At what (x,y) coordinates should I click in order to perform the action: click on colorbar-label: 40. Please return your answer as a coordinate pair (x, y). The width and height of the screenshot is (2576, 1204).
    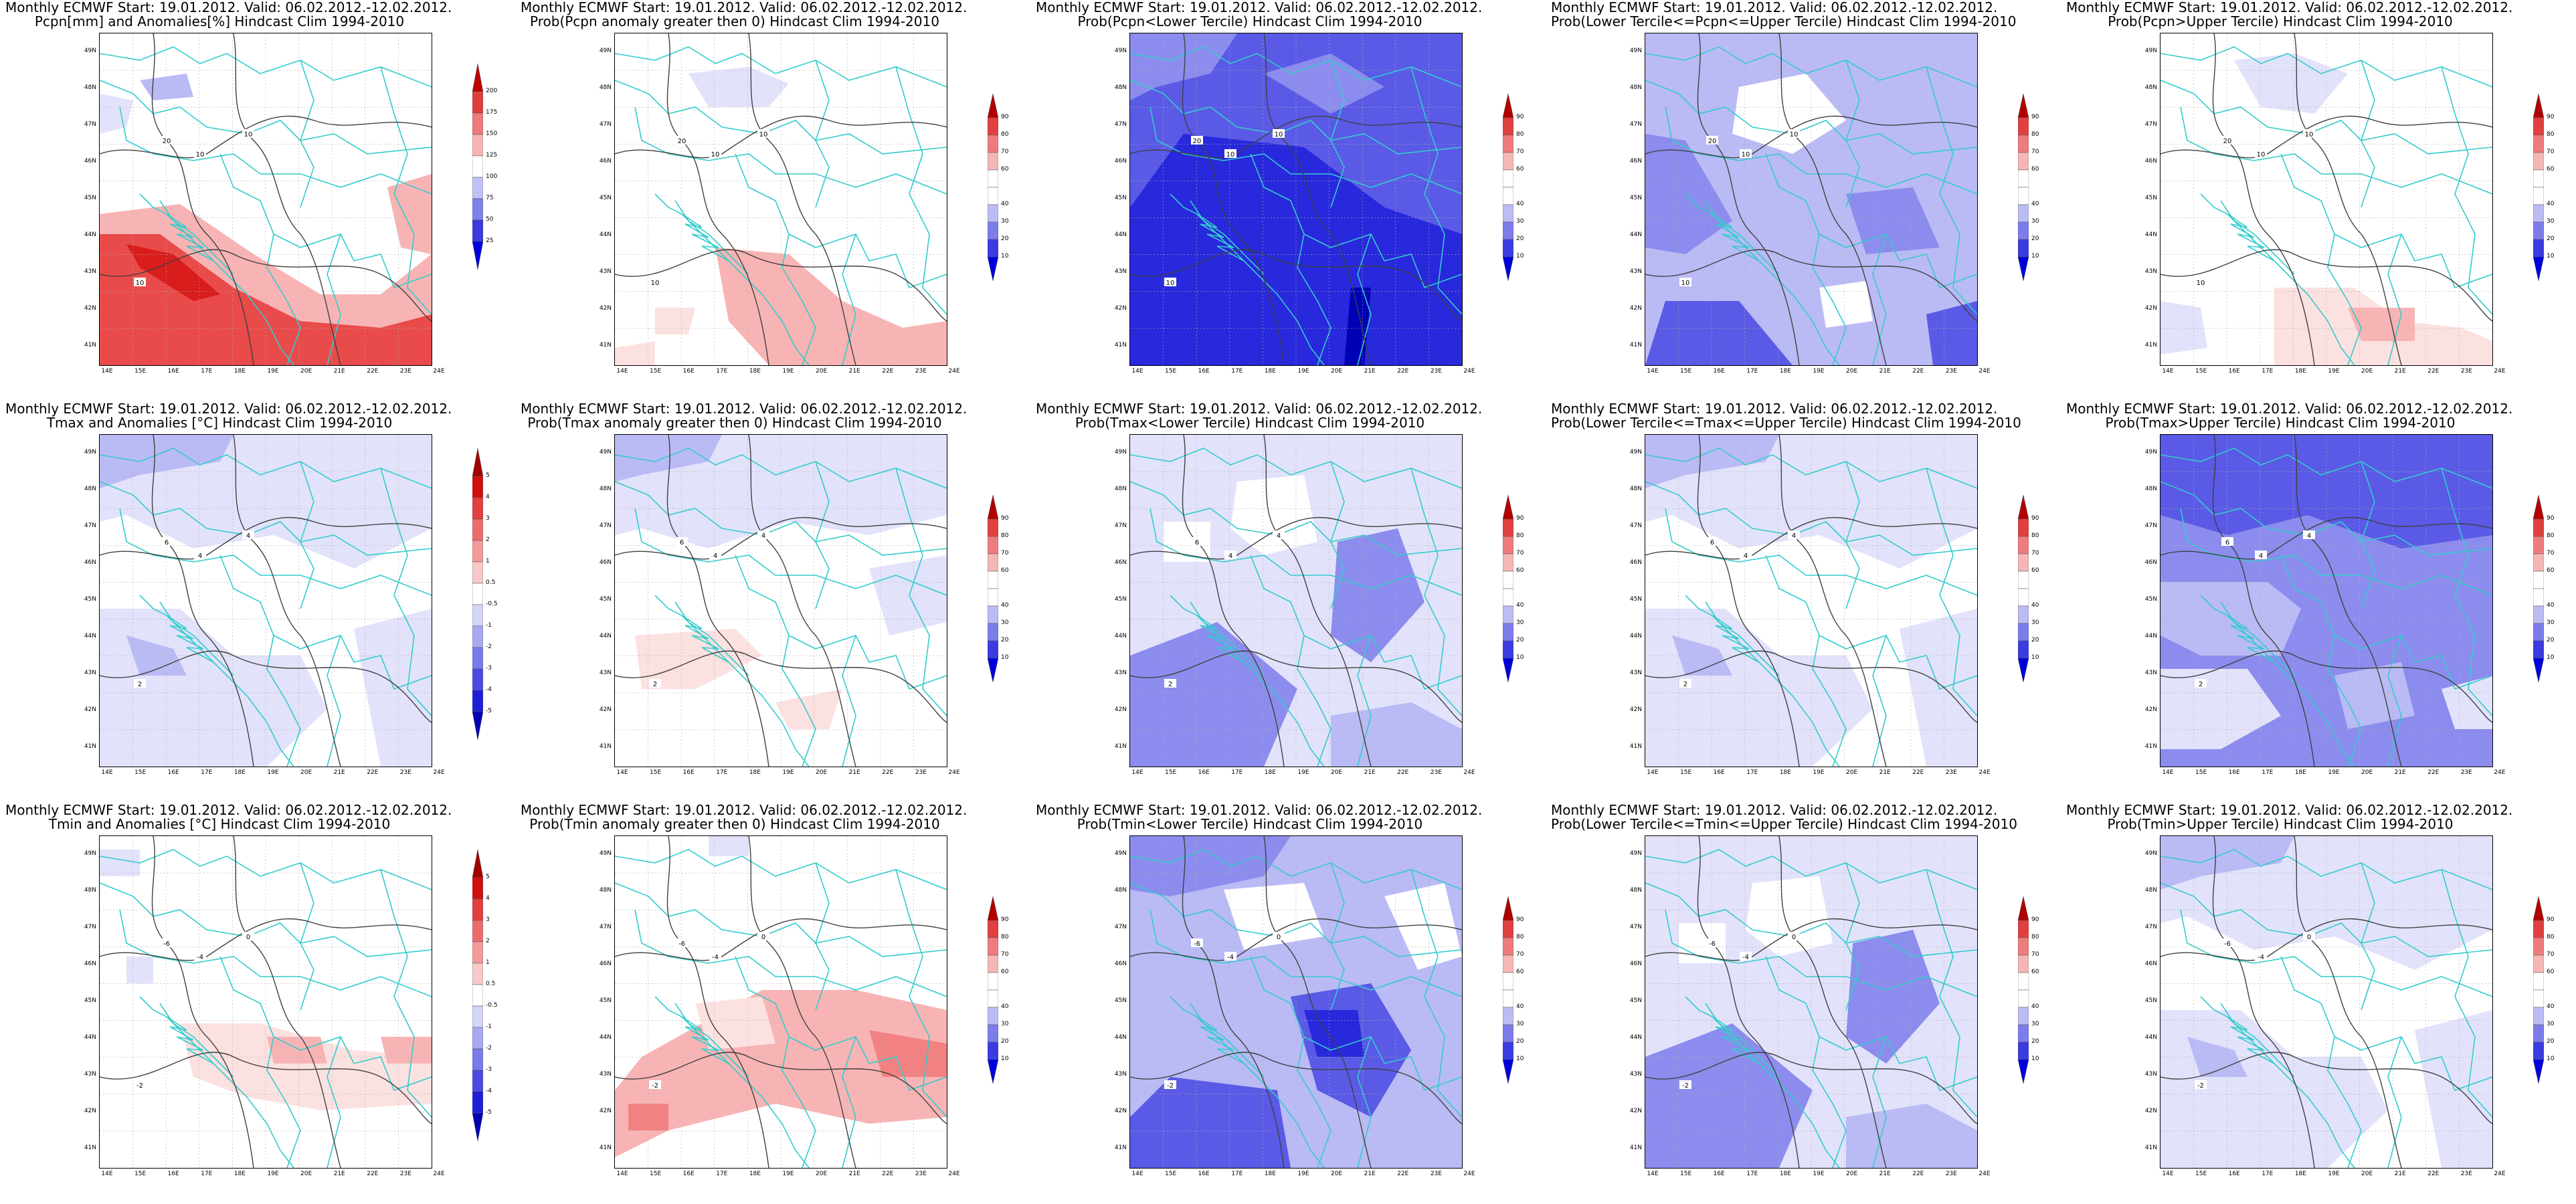
    Looking at the image, I should click on (1520, 1006).